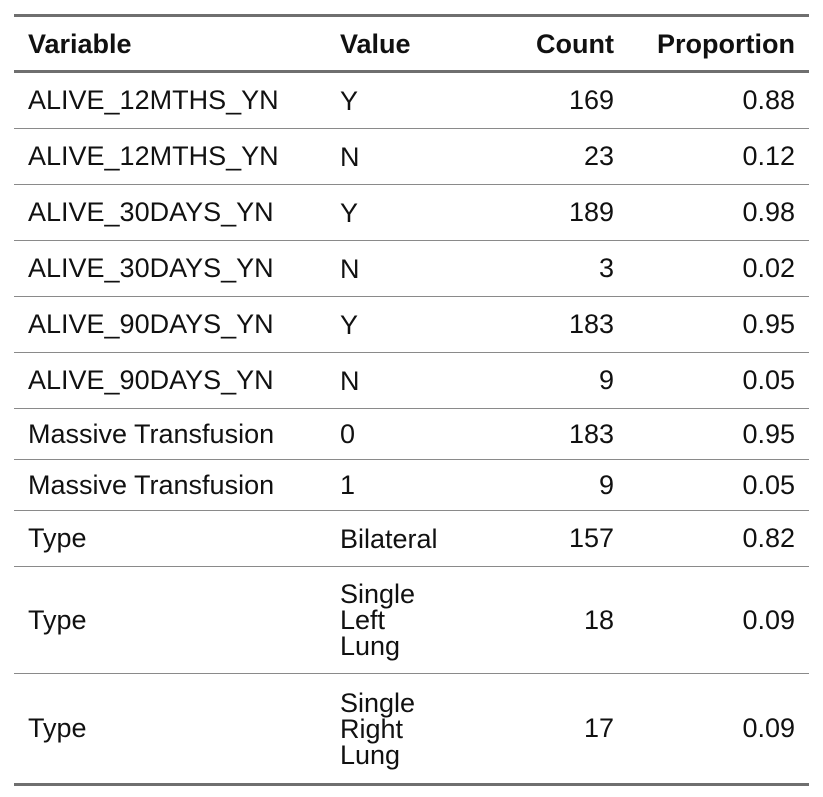 This screenshot has height=797, width=823. Describe the element at coordinates (391, 485) in the screenshot. I see `cell-value: 1` at that location.